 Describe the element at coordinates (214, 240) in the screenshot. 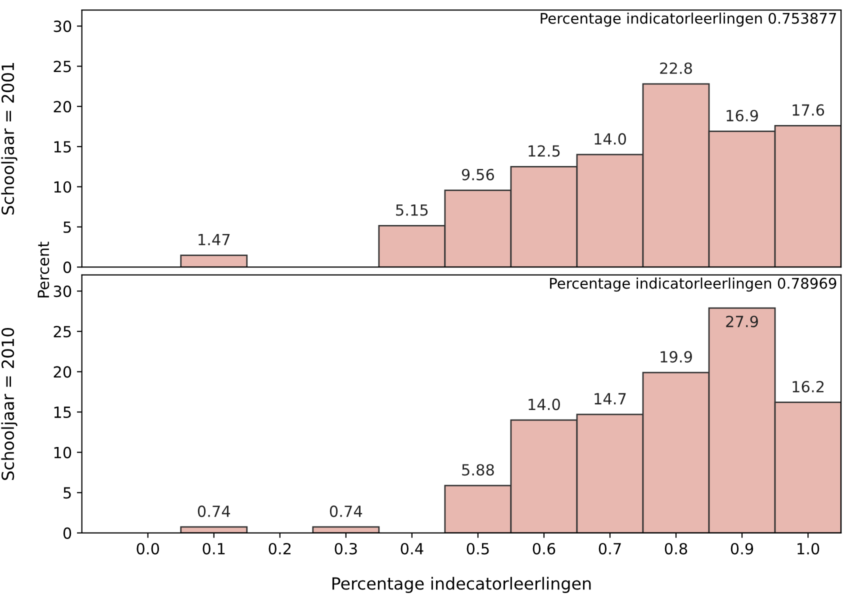

I see `data-label: 1.47` at that location.